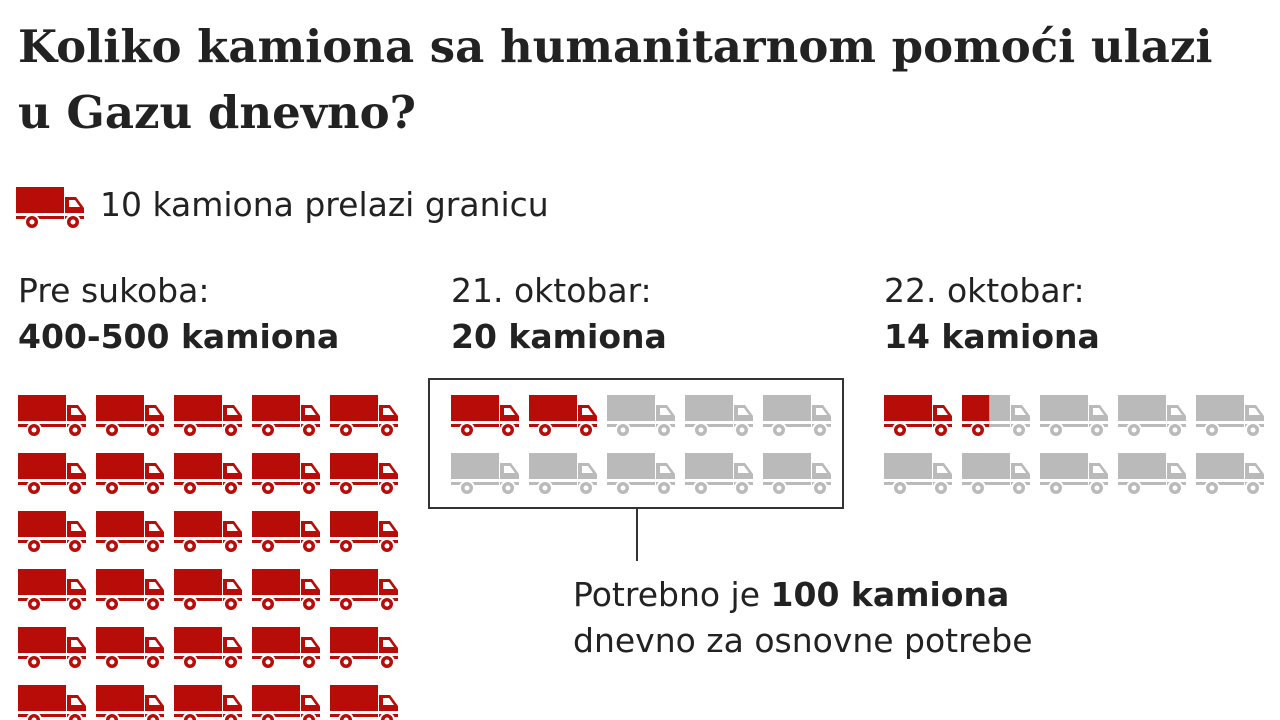  I want to click on note-line-1: Potrebno je 100 kamiona, so click(803, 595).